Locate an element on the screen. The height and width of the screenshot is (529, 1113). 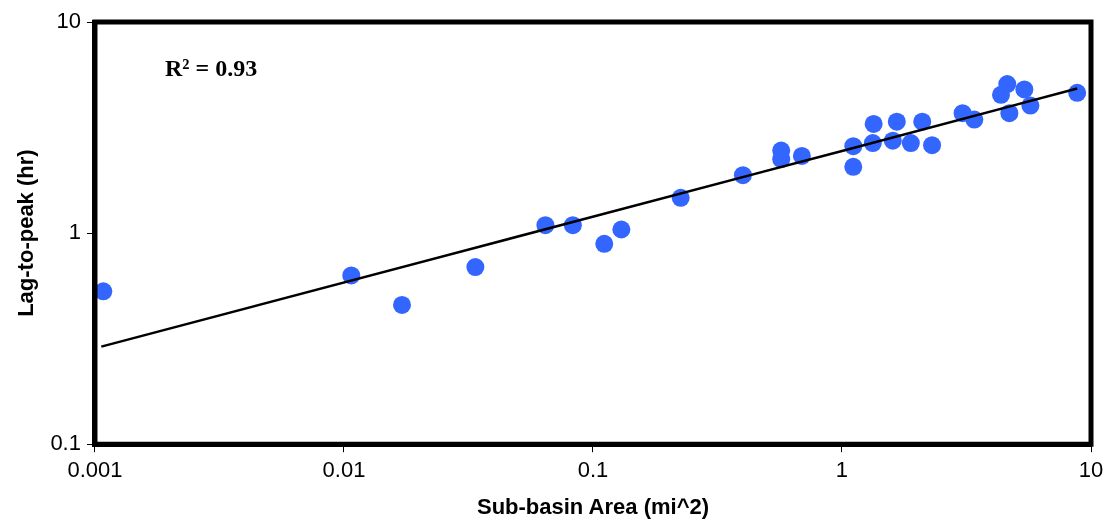
y-tick-label: 0.1 is located at coordinates (65, 443).